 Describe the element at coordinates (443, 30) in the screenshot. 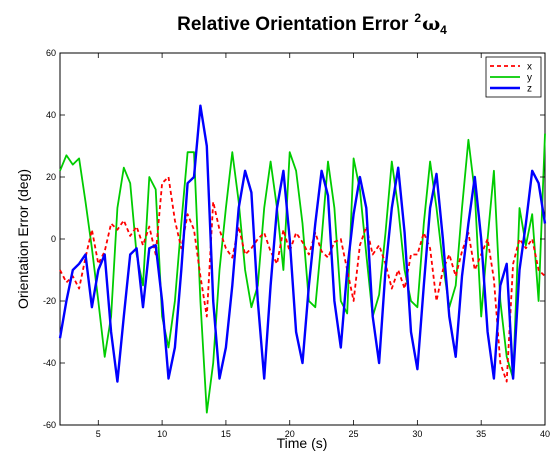

I see `chart-title-subscript: 4` at that location.